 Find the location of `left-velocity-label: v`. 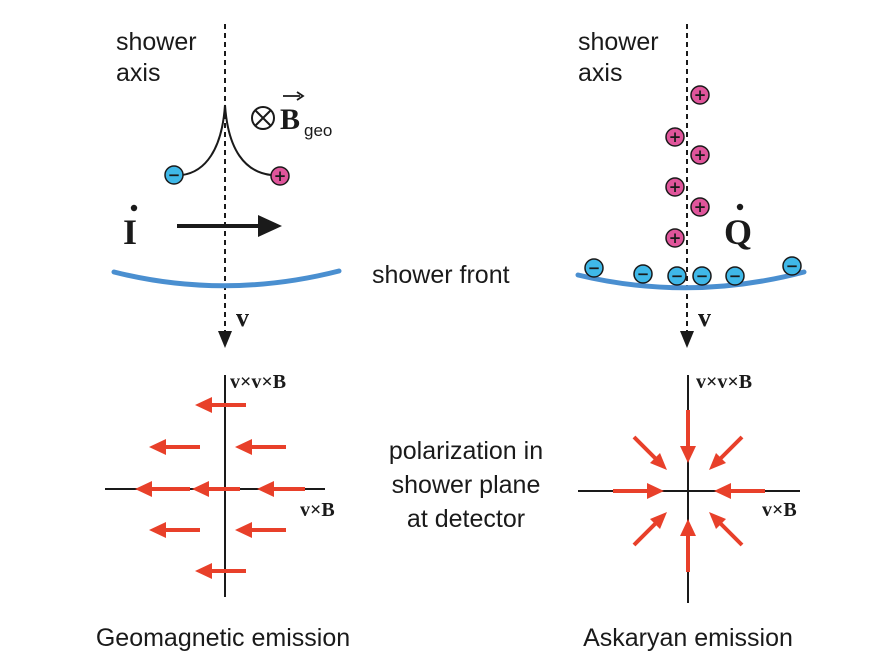

left-velocity-label: v is located at coordinates (242, 317).